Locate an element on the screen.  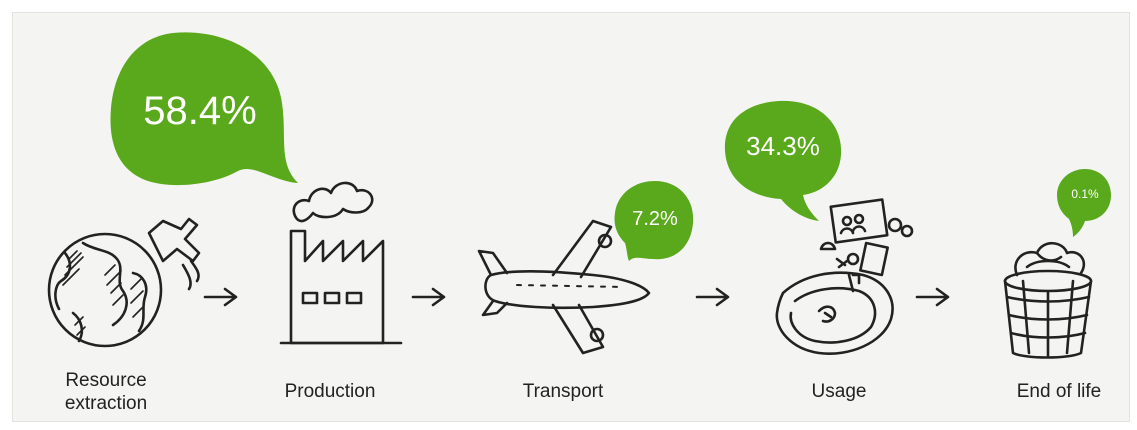
percentage-value-usage: 34.3% is located at coordinates (783, 146).